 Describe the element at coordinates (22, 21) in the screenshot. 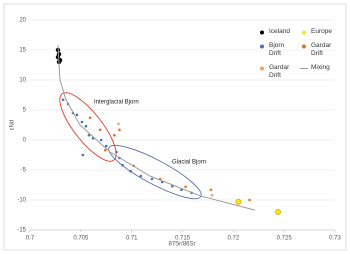

I see `y-tick-label: 20` at that location.